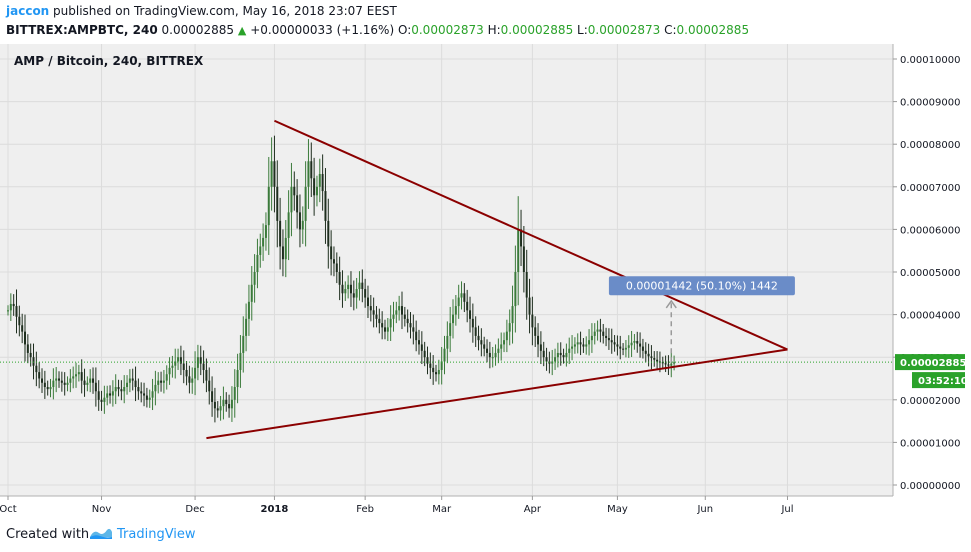 This screenshot has height=552, width=971. Describe the element at coordinates (943, 381) in the screenshot. I see `countdown-tag-label: 03:52:10` at that location.